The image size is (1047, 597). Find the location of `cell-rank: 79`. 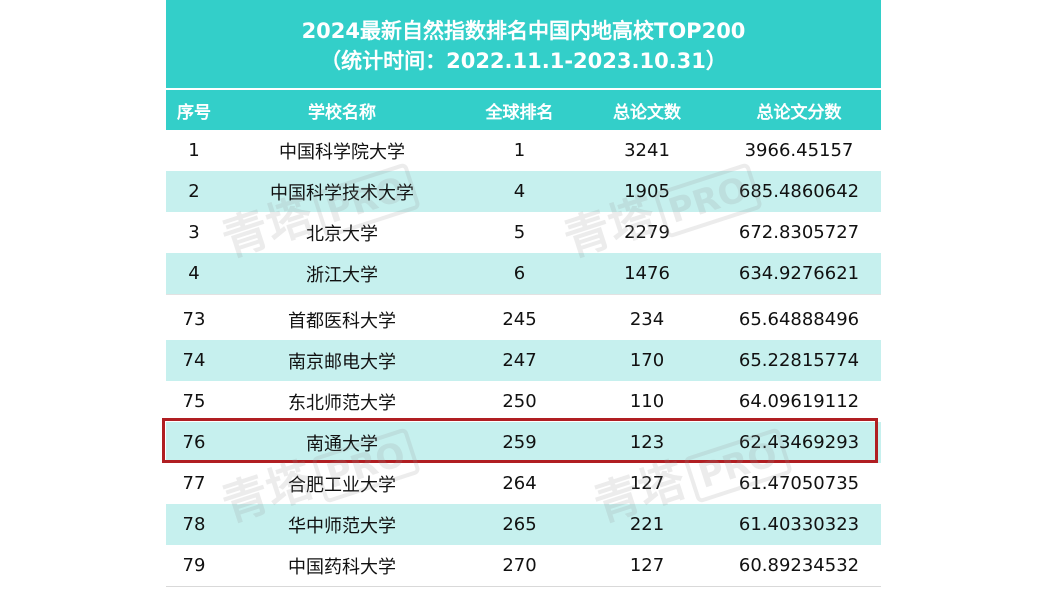

cell-rank: 79 is located at coordinates (194, 565).